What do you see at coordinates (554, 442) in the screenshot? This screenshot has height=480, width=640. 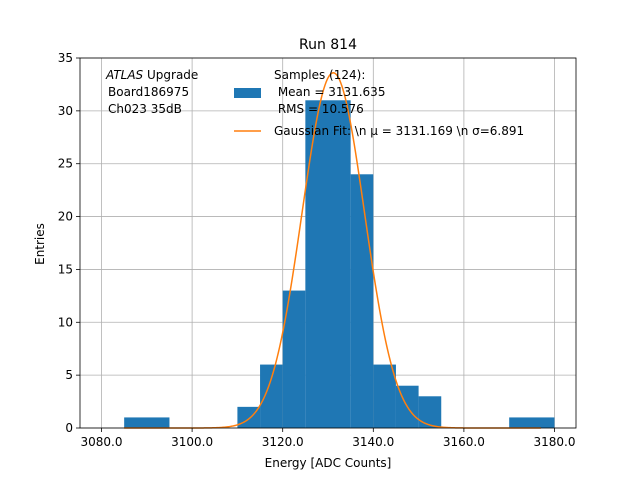 I see `x-tick-label: 3180.0` at bounding box center [554, 442].